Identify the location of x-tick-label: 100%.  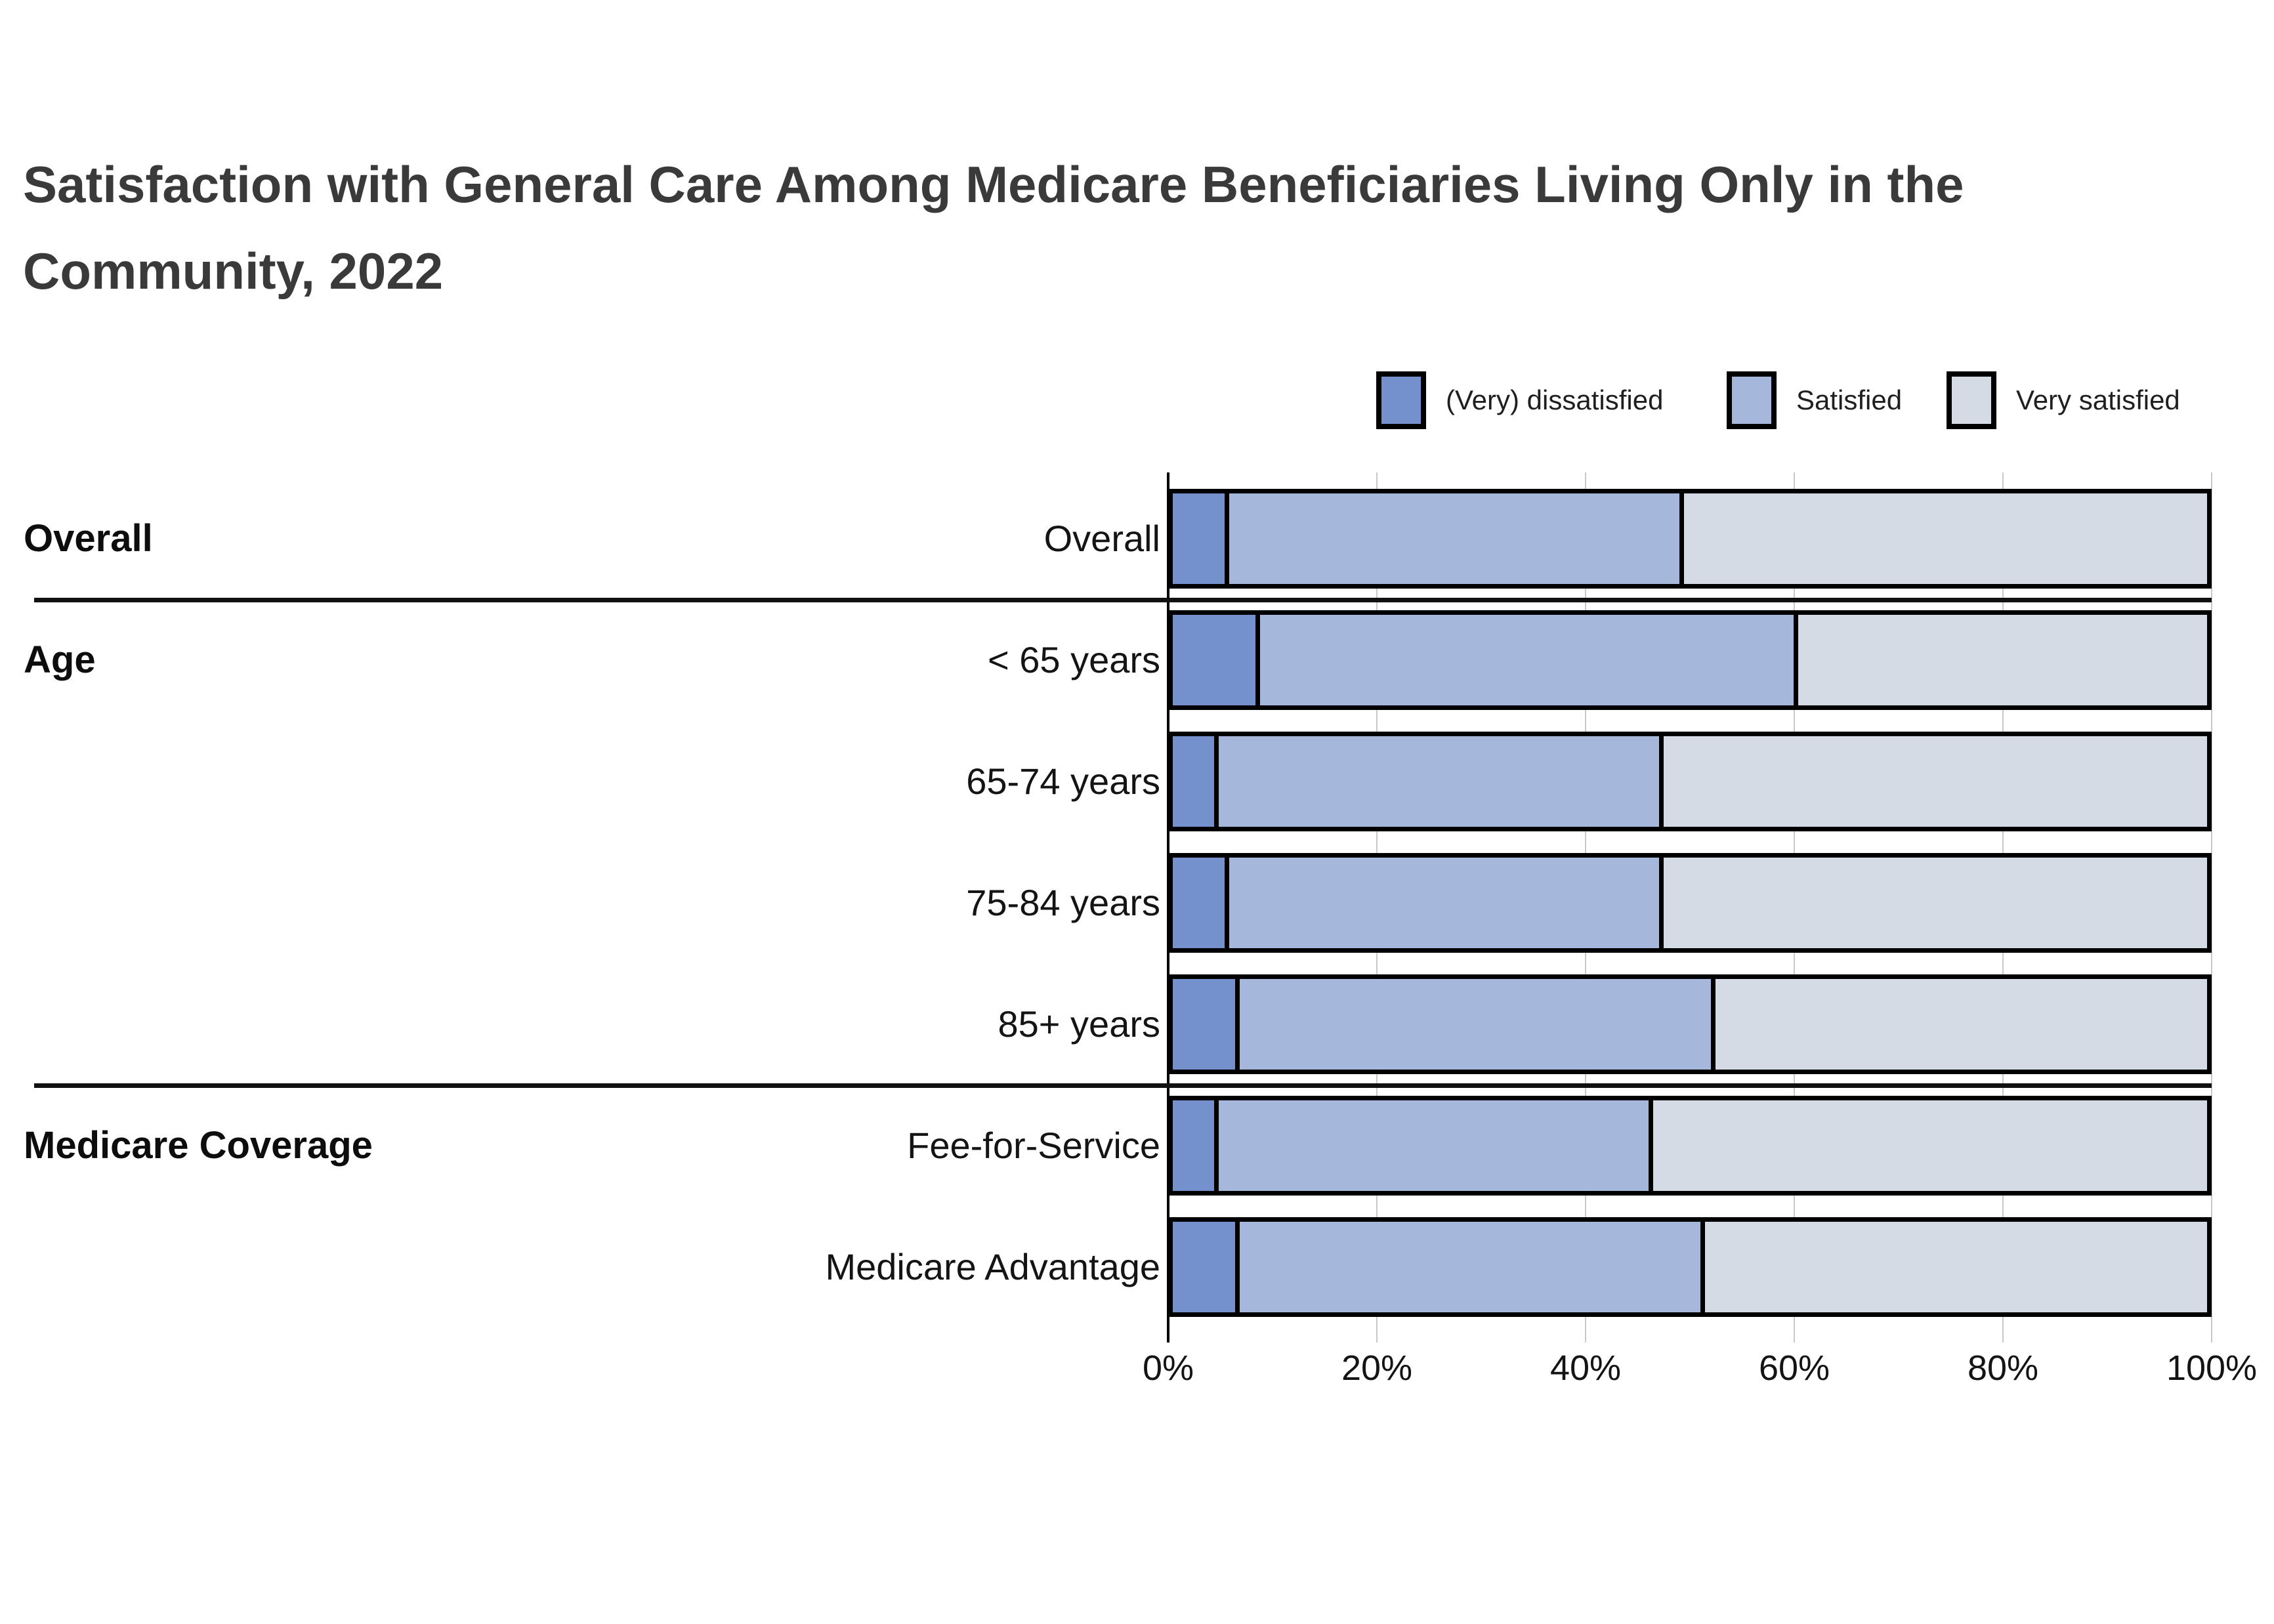
(2212, 1368).